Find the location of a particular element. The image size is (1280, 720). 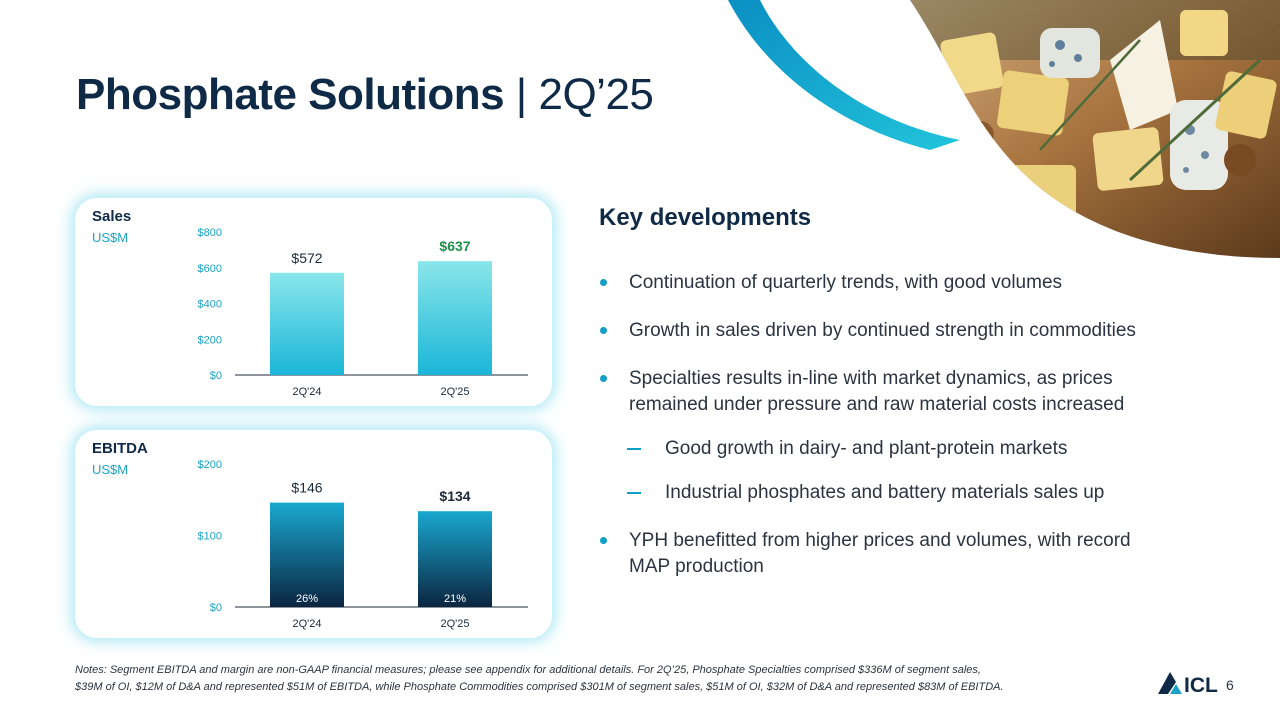

key-developments-heading: Key developments is located at coordinates (705, 217).